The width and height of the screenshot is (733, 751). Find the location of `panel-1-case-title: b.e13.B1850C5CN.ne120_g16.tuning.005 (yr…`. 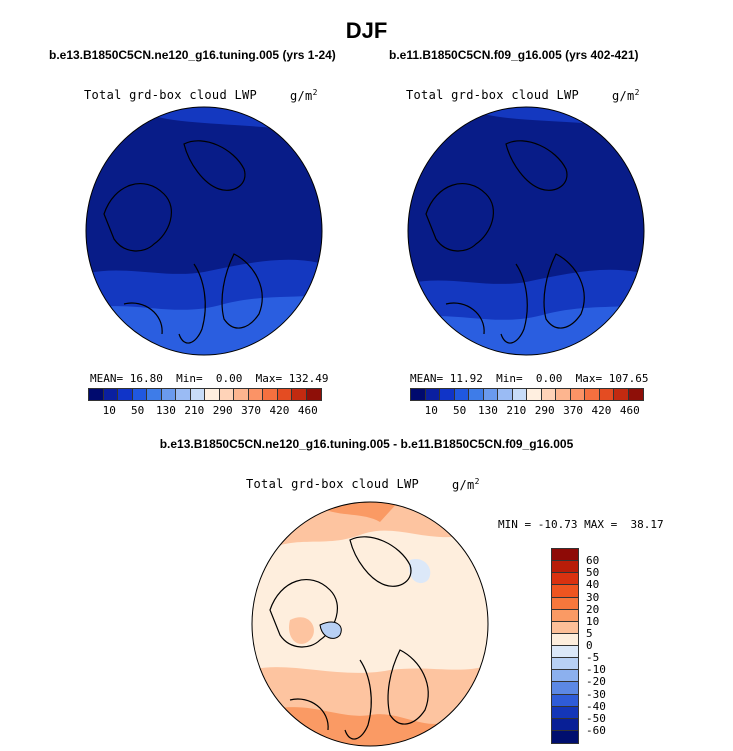

panel-1-case-title: b.e13.B1850C5CN.ne120_g16.tuning.005 (yr… is located at coordinates (192, 55).